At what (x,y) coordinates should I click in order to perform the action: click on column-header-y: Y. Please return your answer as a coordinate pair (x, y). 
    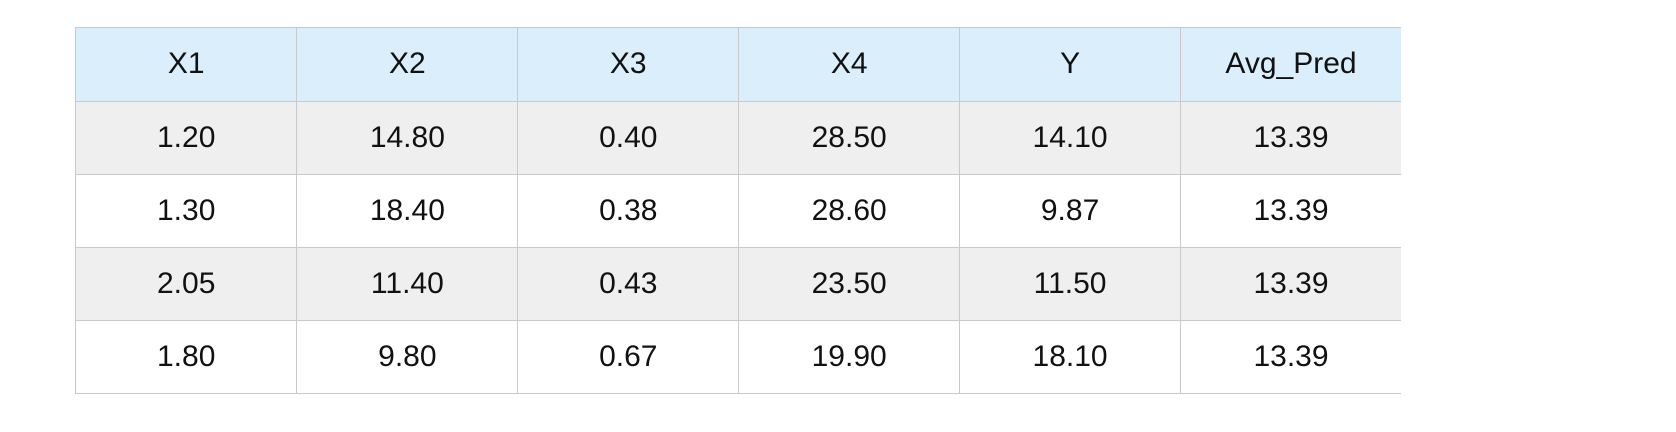
    Looking at the image, I should click on (1070, 65).